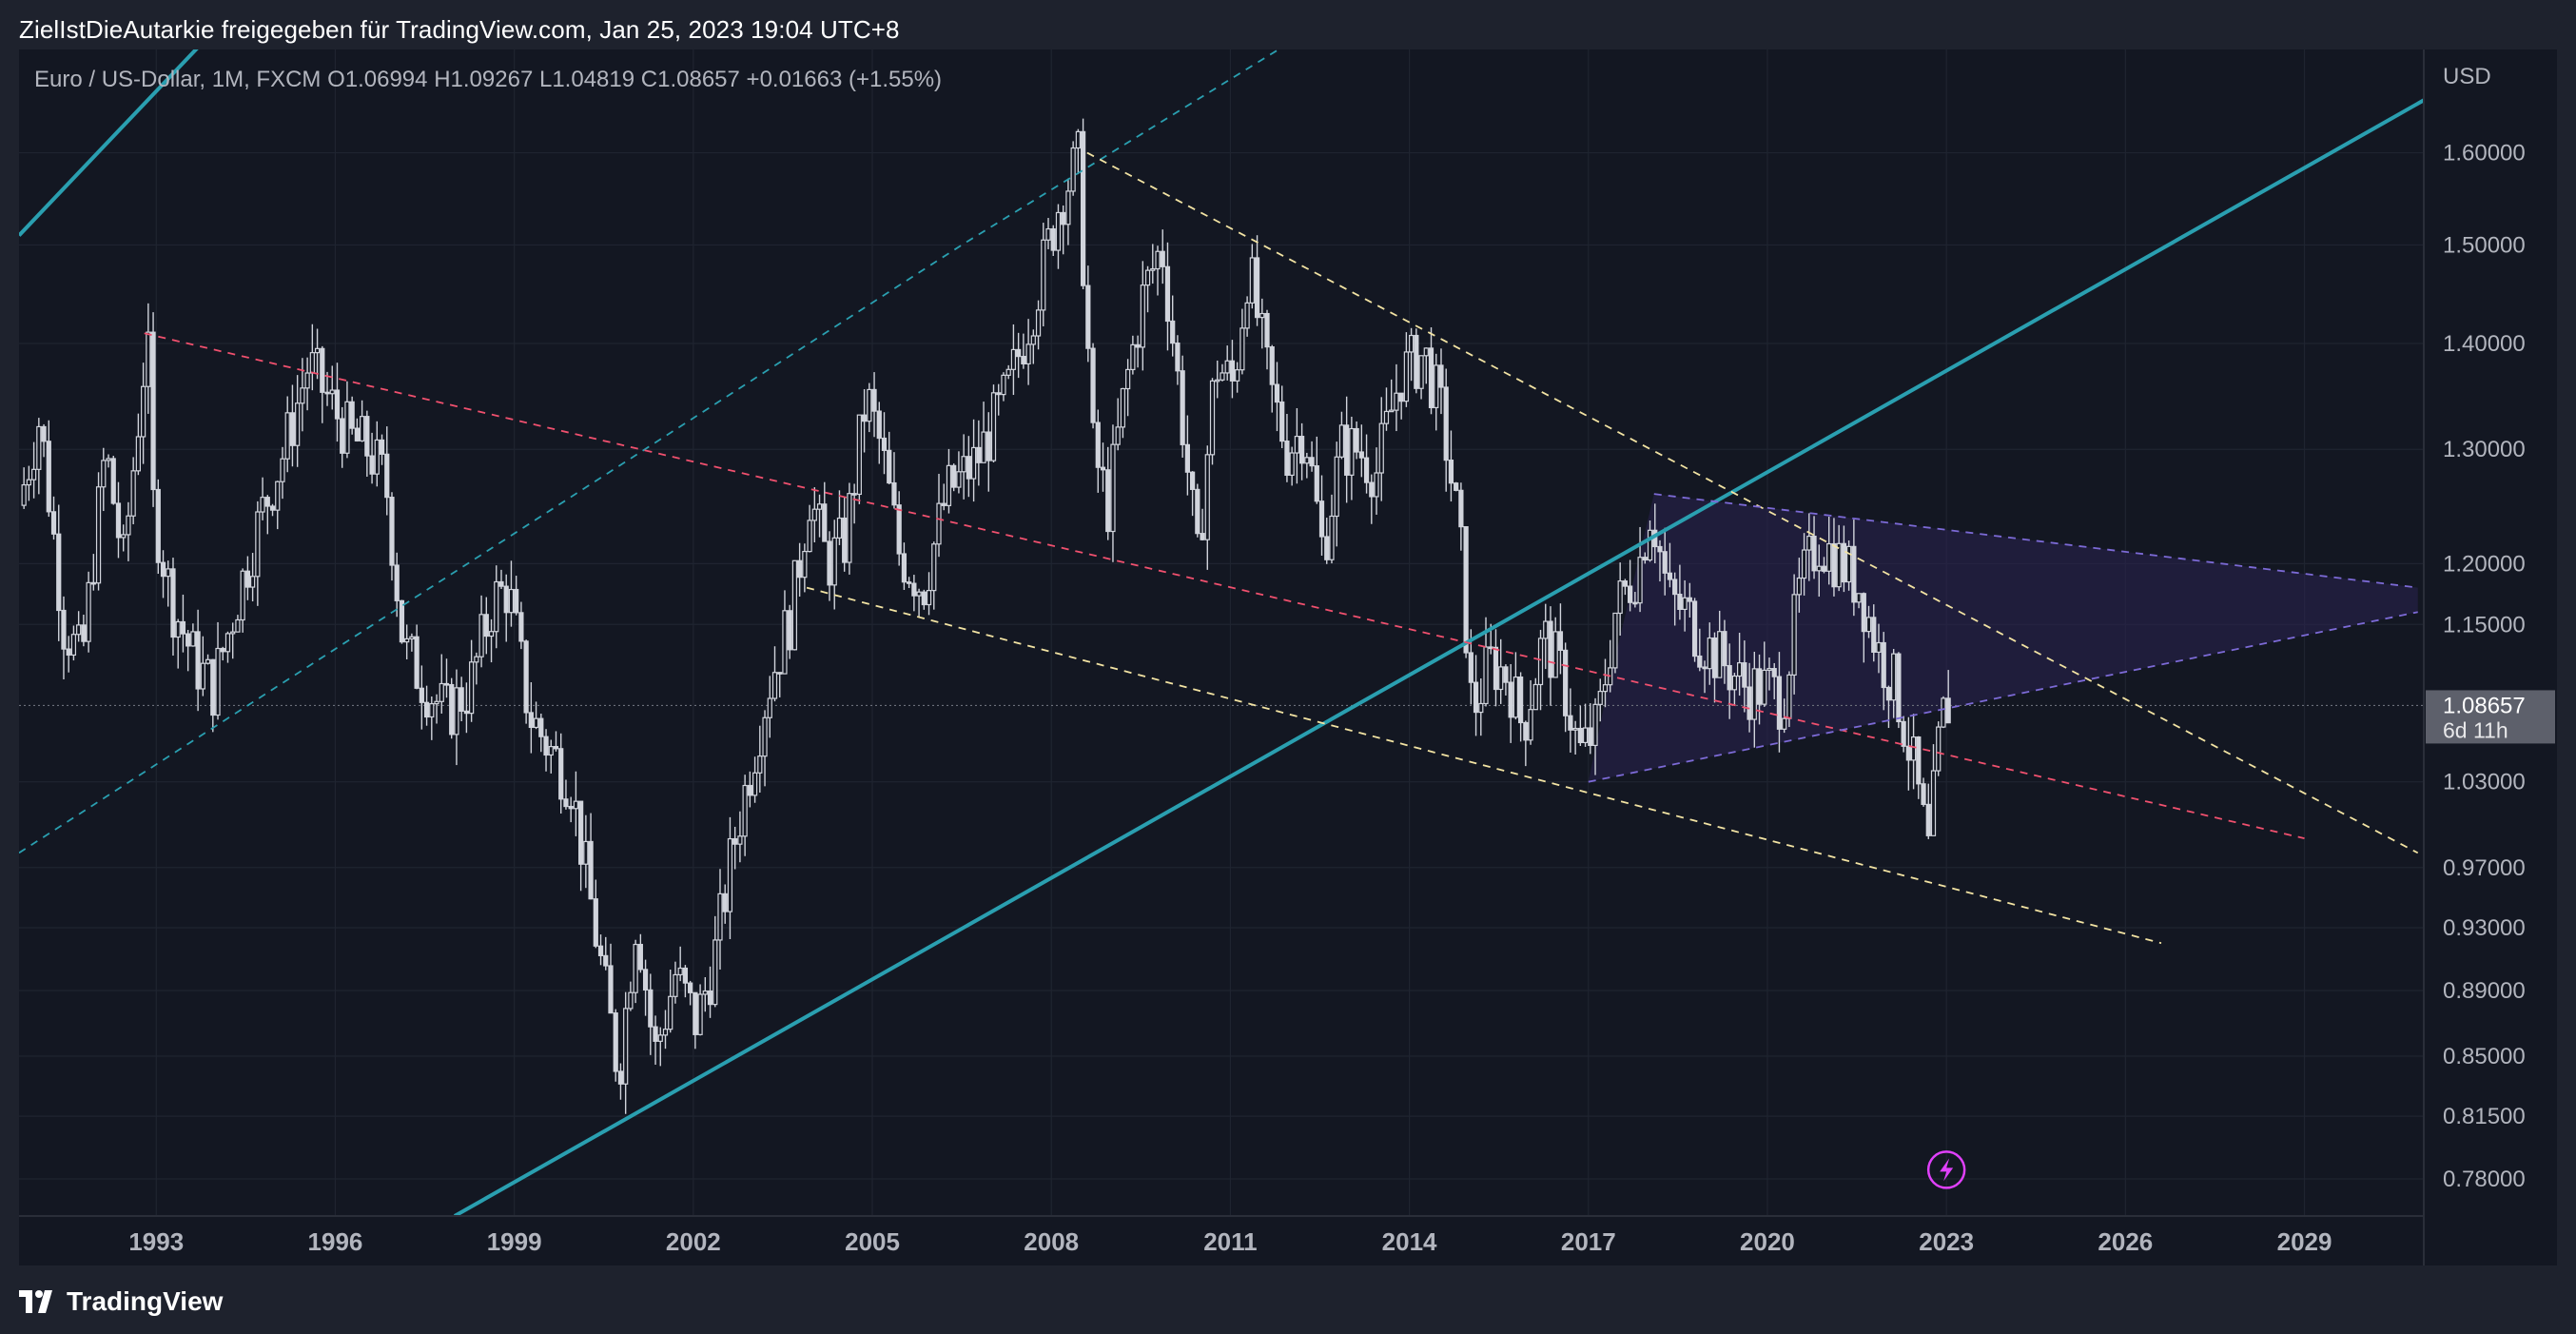  What do you see at coordinates (1230, 1241) in the screenshot?
I see `x-tick-label: 2011` at bounding box center [1230, 1241].